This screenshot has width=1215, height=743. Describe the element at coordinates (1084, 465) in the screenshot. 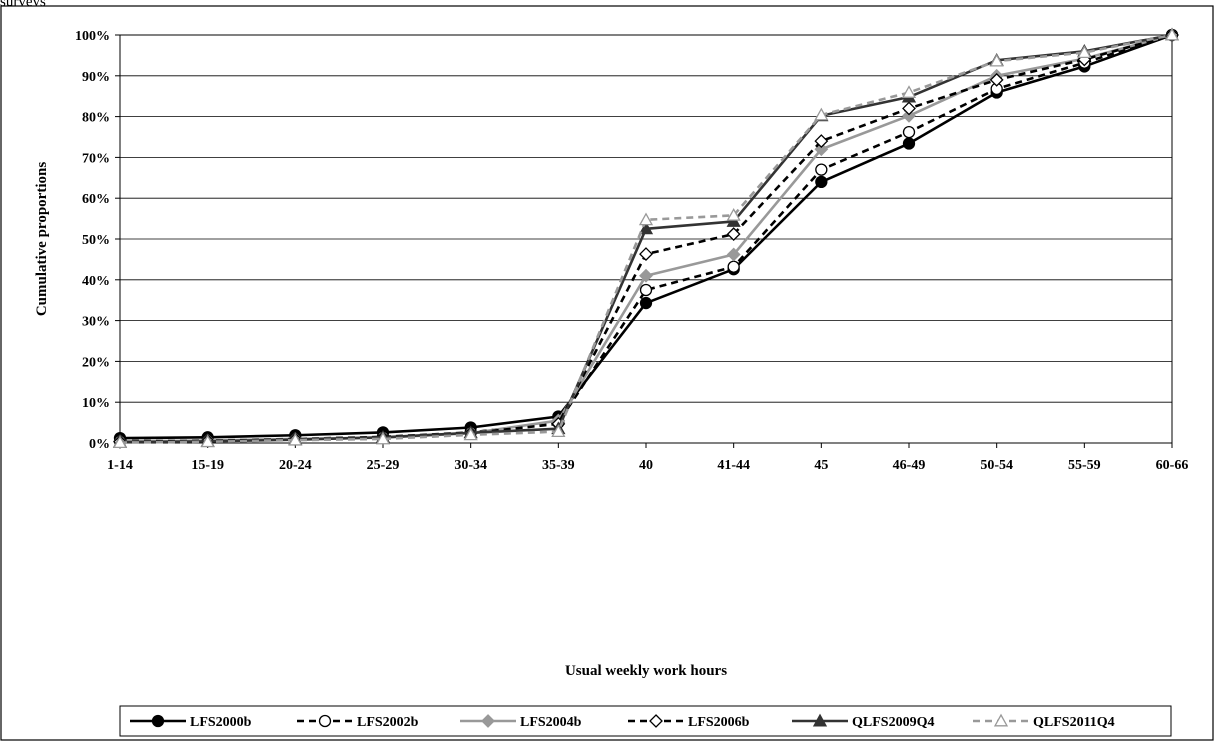

I see `x-tick-label: 55-59` at that location.